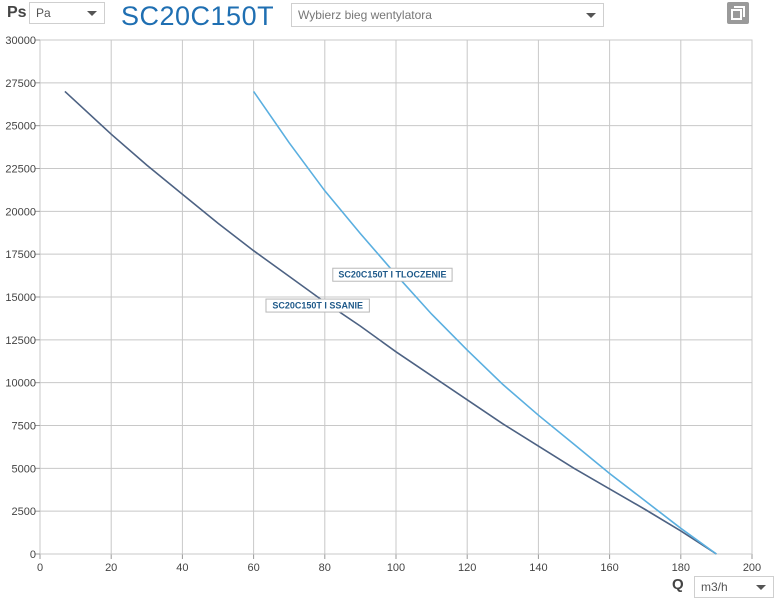 This screenshot has height=600, width=774. What do you see at coordinates (33, 555) in the screenshot?
I see `y-tick-label: 0` at bounding box center [33, 555].